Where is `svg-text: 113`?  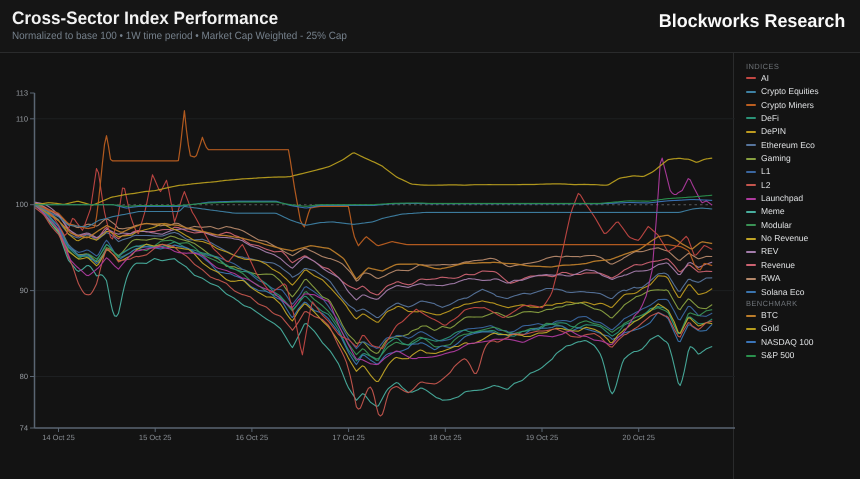
svg-text: 113 is located at coordinates (22, 93).